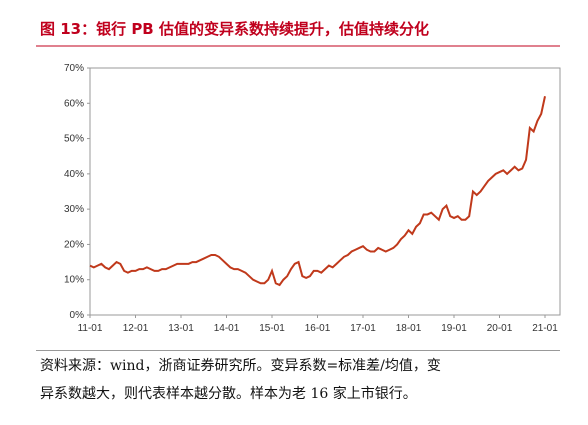  Describe the element at coordinates (227, 328) in the screenshot. I see `x-tick-label: 14-01` at that location.